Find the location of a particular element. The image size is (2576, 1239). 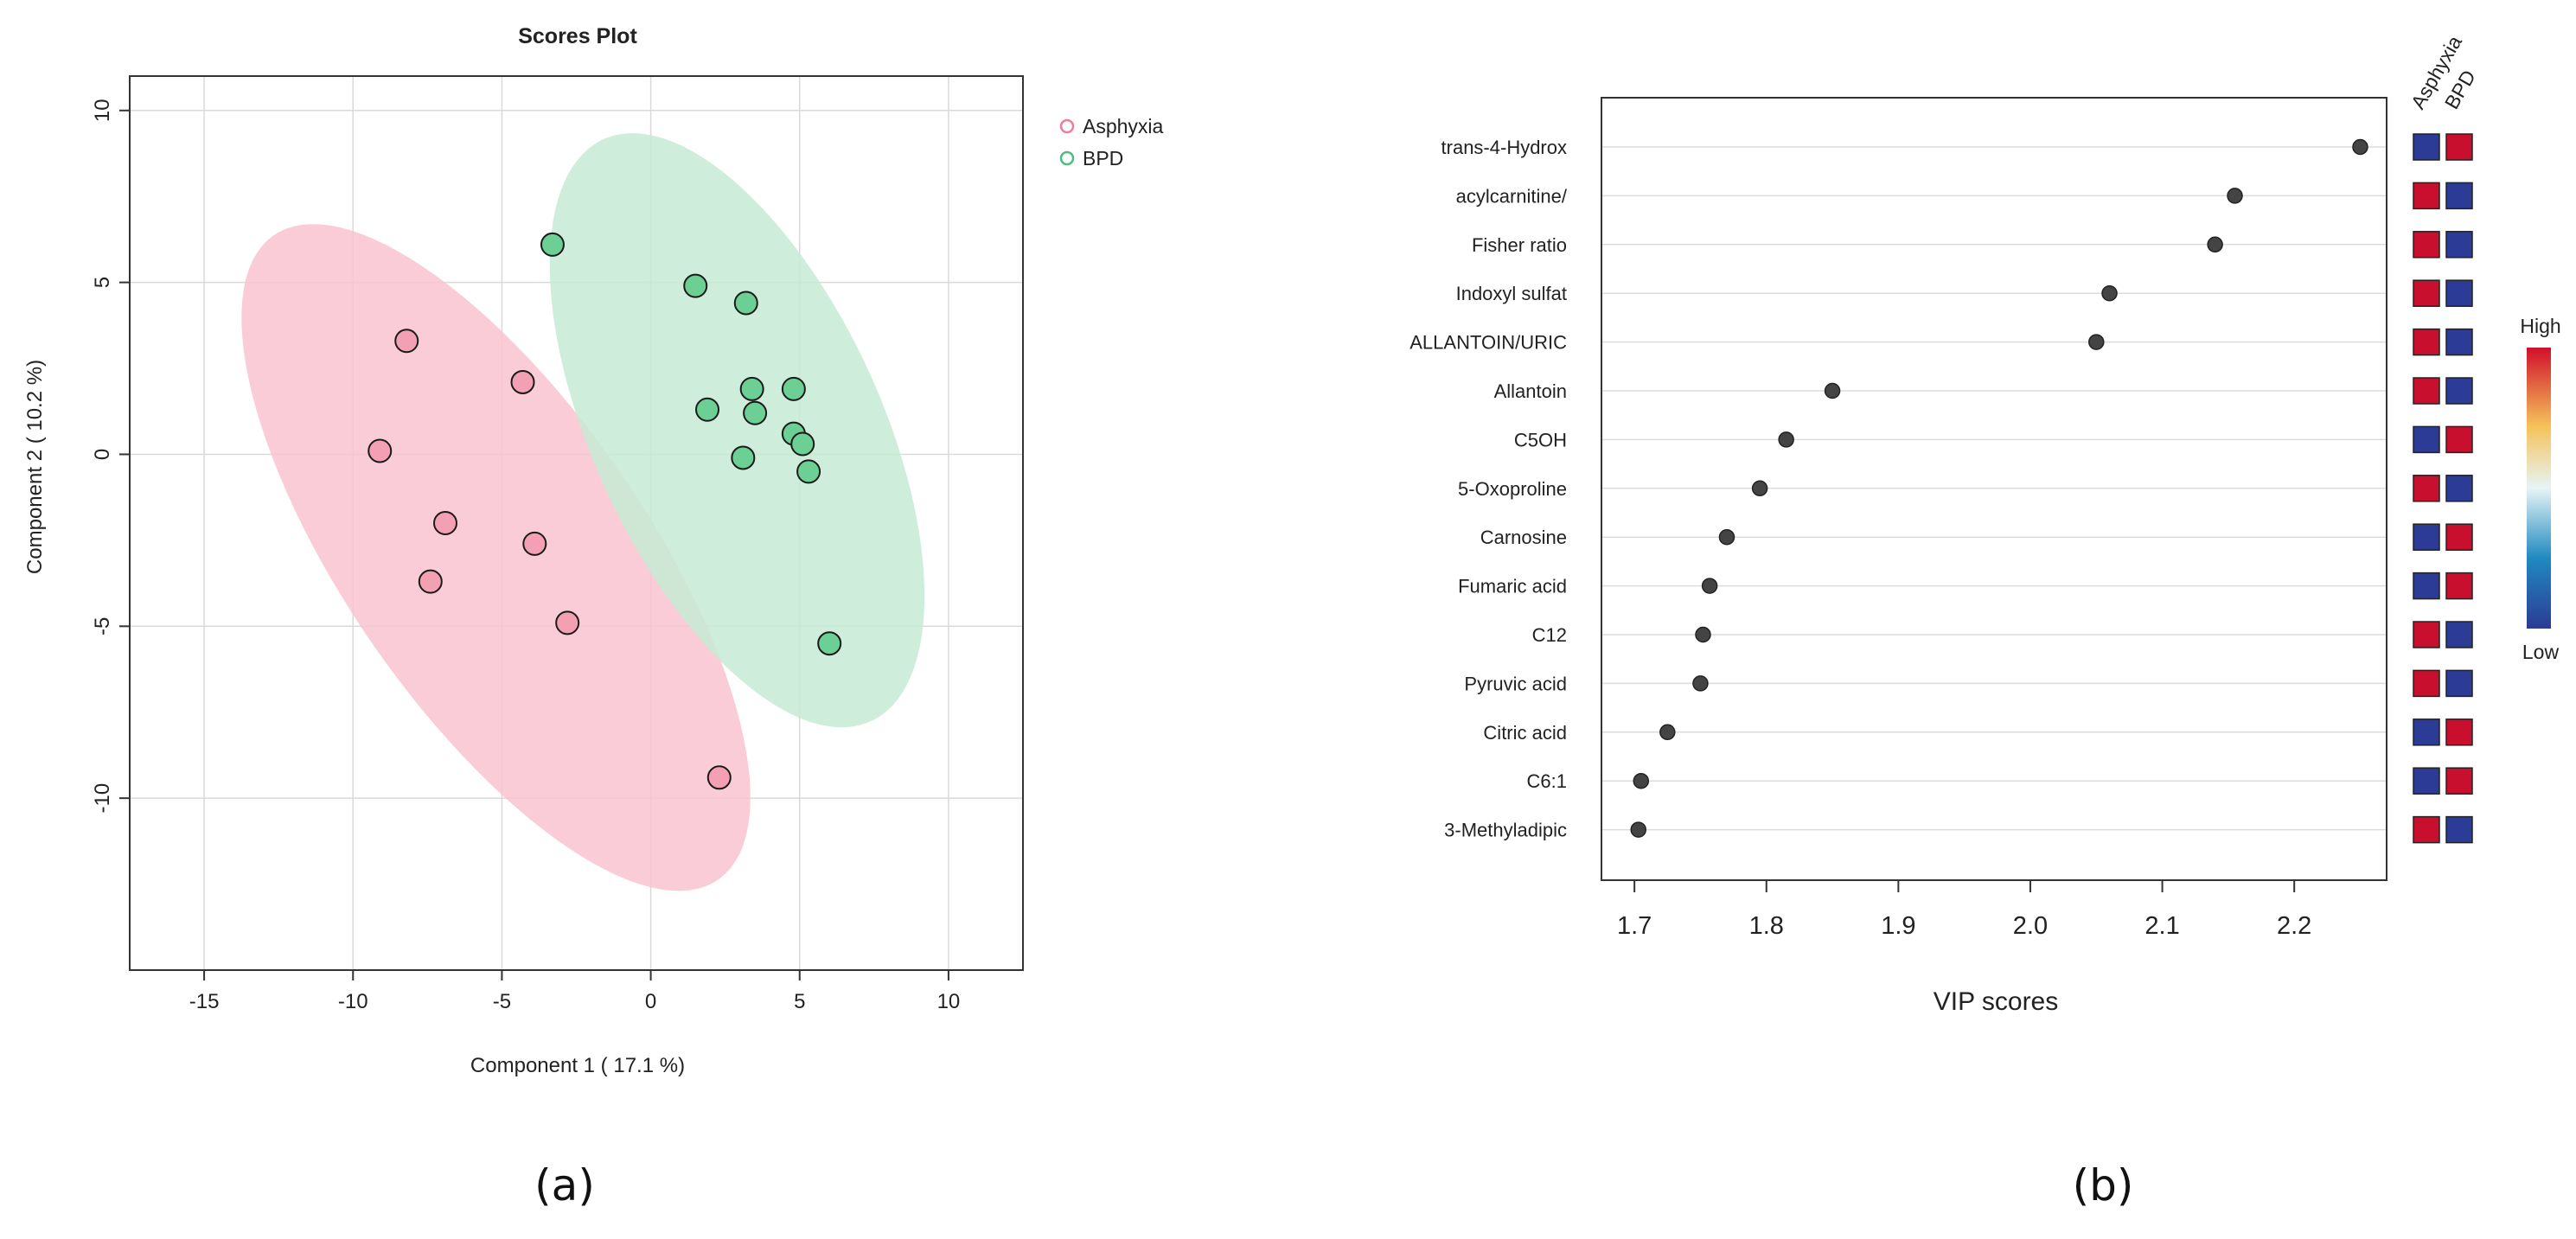

scores-plot-ylabel: Component 2 ( 10.2 %) is located at coordinates (35, 467).